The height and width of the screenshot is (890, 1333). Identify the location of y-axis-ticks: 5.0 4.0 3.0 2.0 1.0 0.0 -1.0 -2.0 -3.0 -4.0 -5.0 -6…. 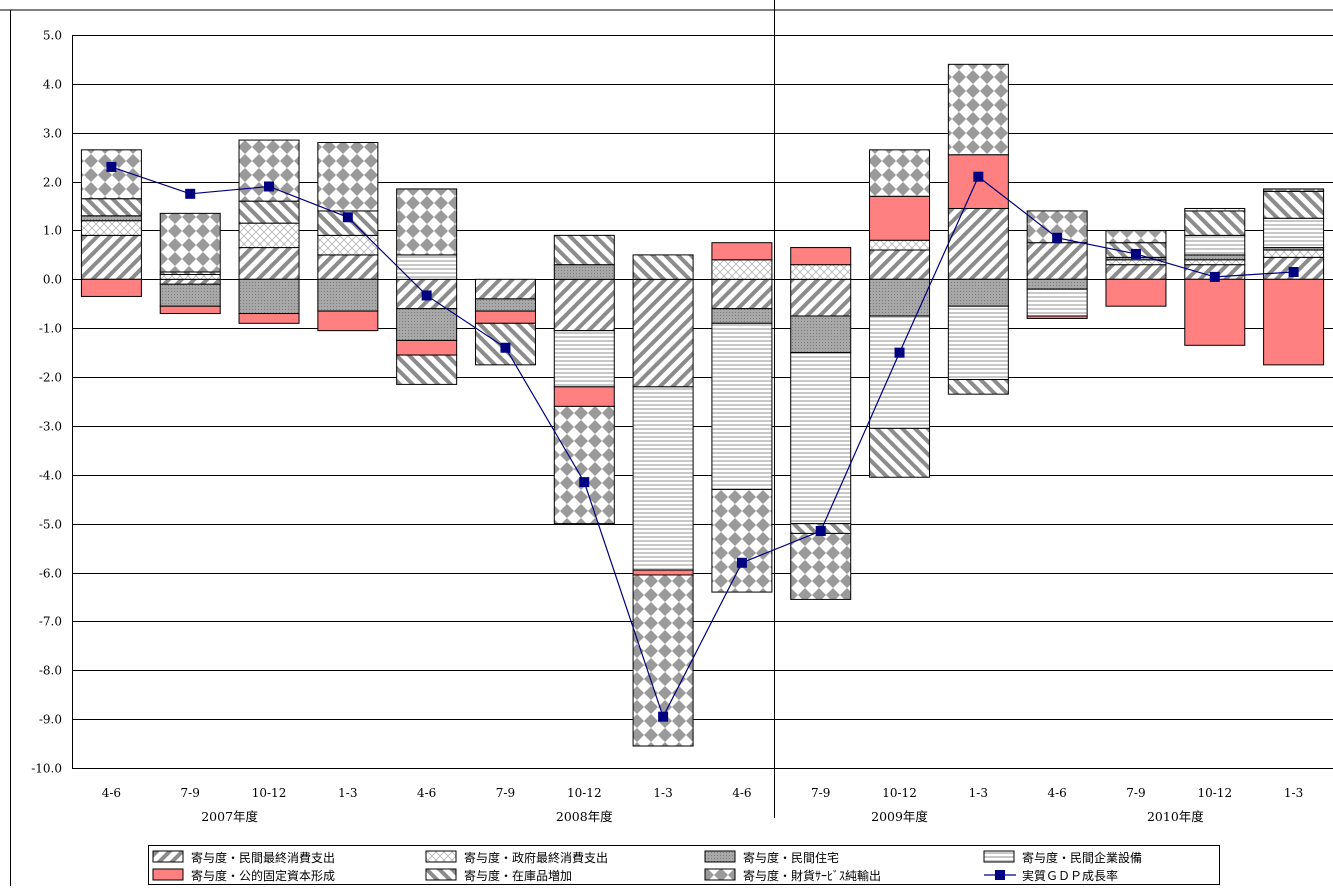
(46, 402).